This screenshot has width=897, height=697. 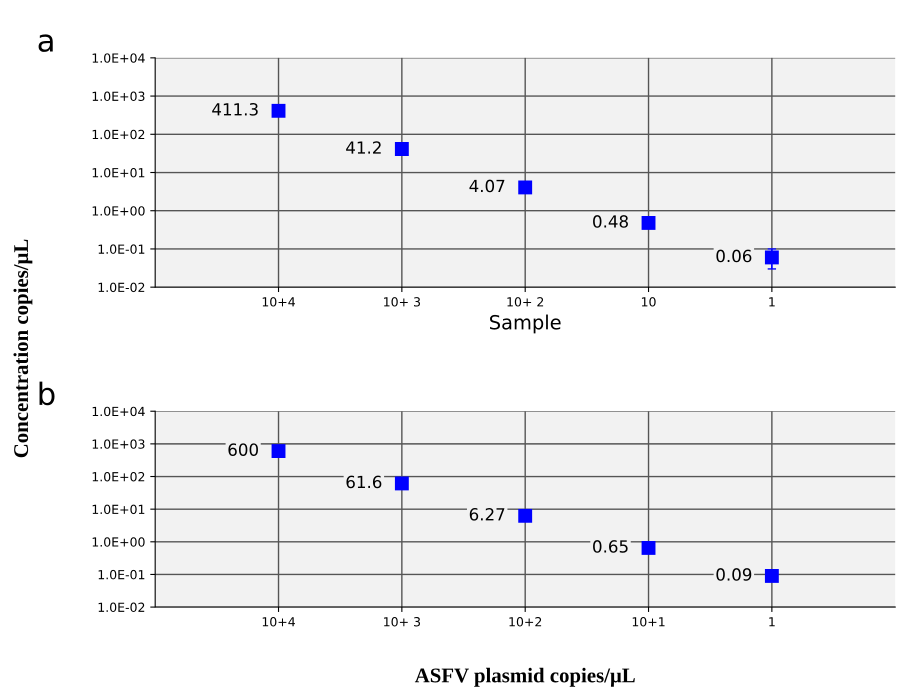 What do you see at coordinates (363, 147) in the screenshot?
I see `data-label: 41.2` at bounding box center [363, 147].